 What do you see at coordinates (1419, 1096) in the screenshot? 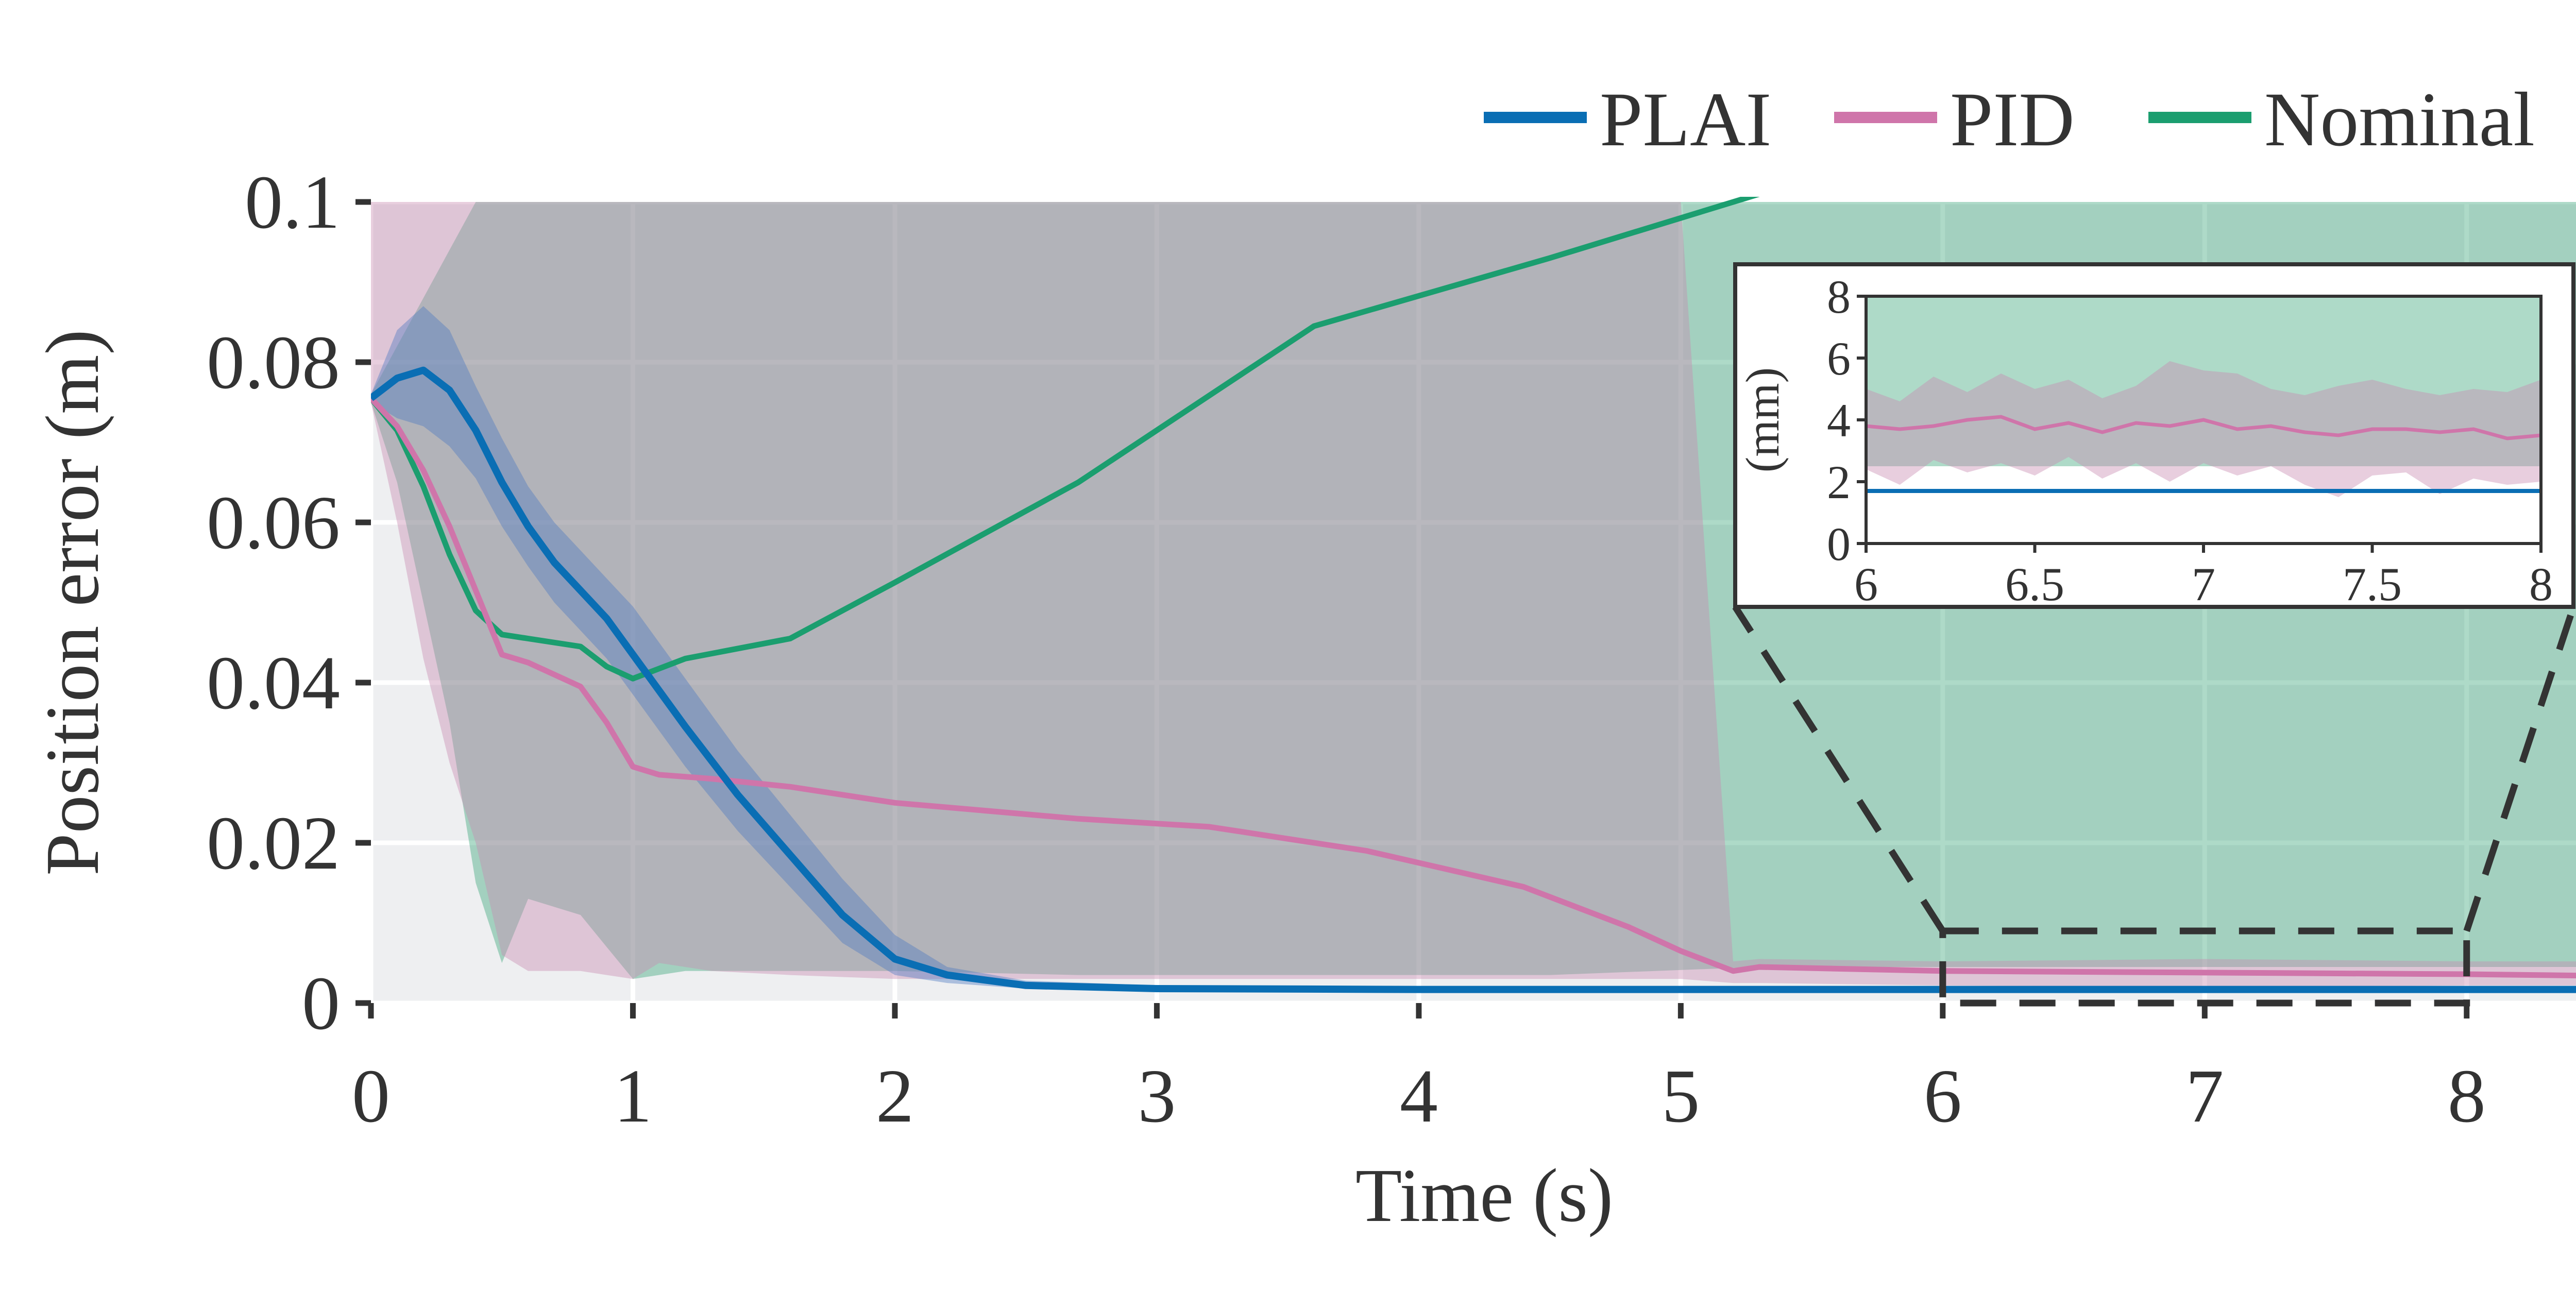
I see `x-tick-label: 4` at bounding box center [1419, 1096].